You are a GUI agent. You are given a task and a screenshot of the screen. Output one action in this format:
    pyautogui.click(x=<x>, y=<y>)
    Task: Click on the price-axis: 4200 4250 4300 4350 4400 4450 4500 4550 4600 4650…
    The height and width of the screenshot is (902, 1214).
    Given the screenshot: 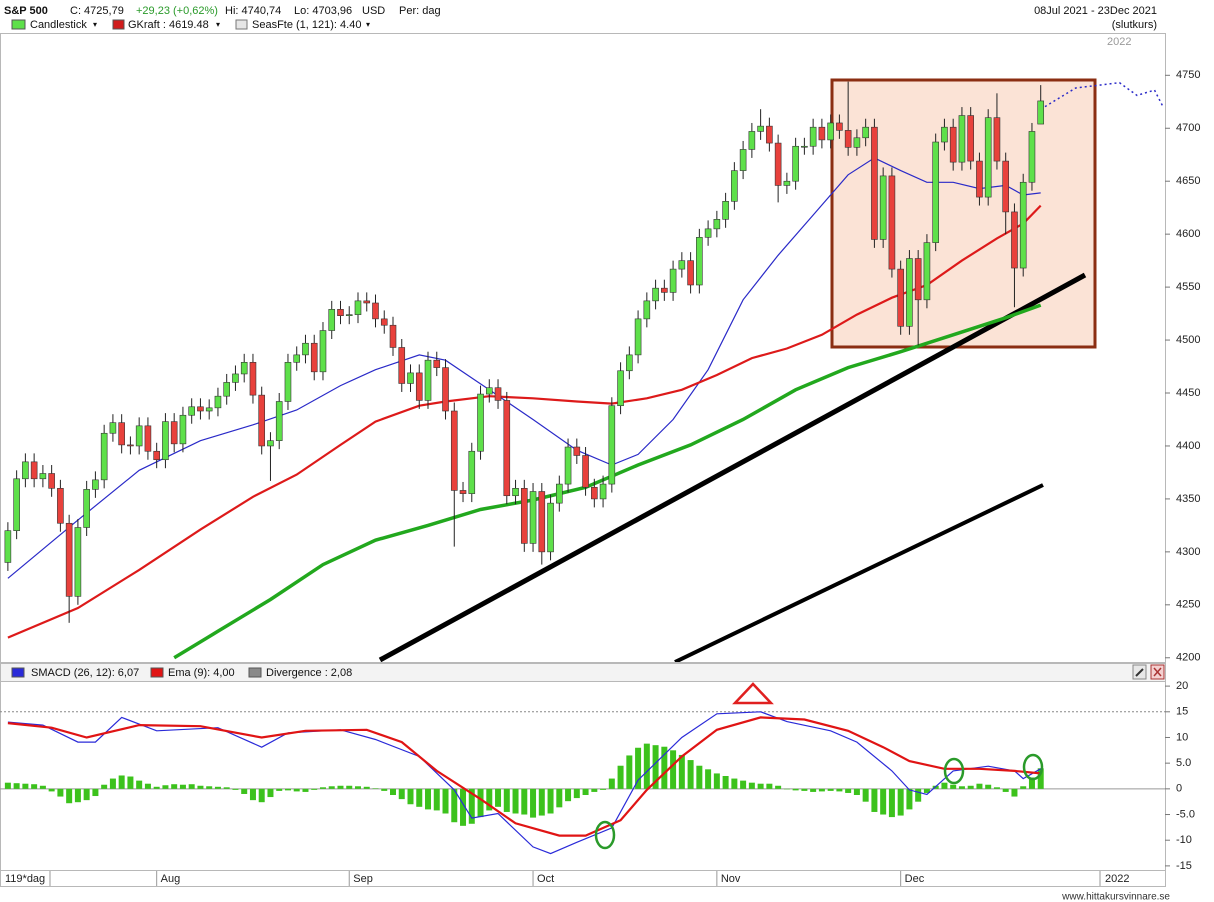 What is the action you would take?
    pyautogui.click(x=1182, y=366)
    